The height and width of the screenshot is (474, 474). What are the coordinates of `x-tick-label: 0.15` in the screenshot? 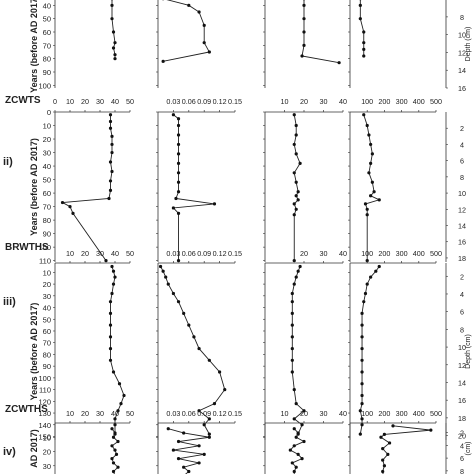 It's located at (235, 253).